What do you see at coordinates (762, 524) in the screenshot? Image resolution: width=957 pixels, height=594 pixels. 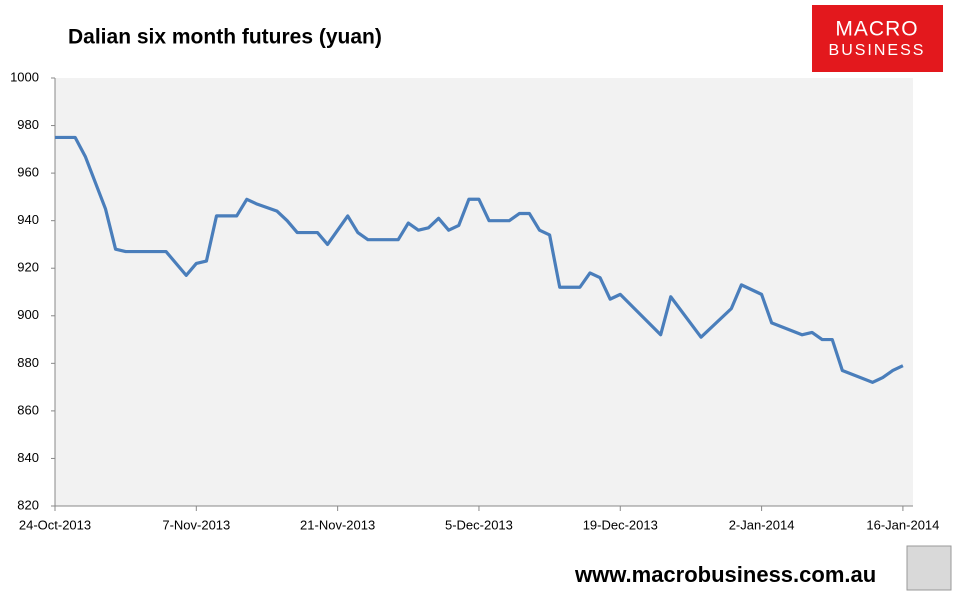 I see `x-tick-label: 2-Jan-2014` at bounding box center [762, 524].